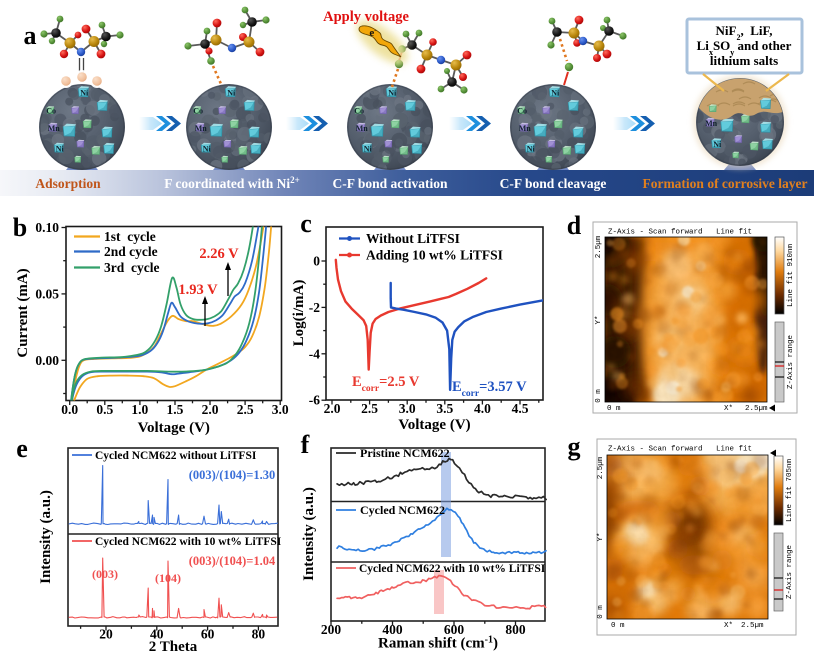 This screenshot has width=814, height=660. Describe the element at coordinates (413, 238) in the screenshot. I see `svg-text: Without LiTFSI` at that location.